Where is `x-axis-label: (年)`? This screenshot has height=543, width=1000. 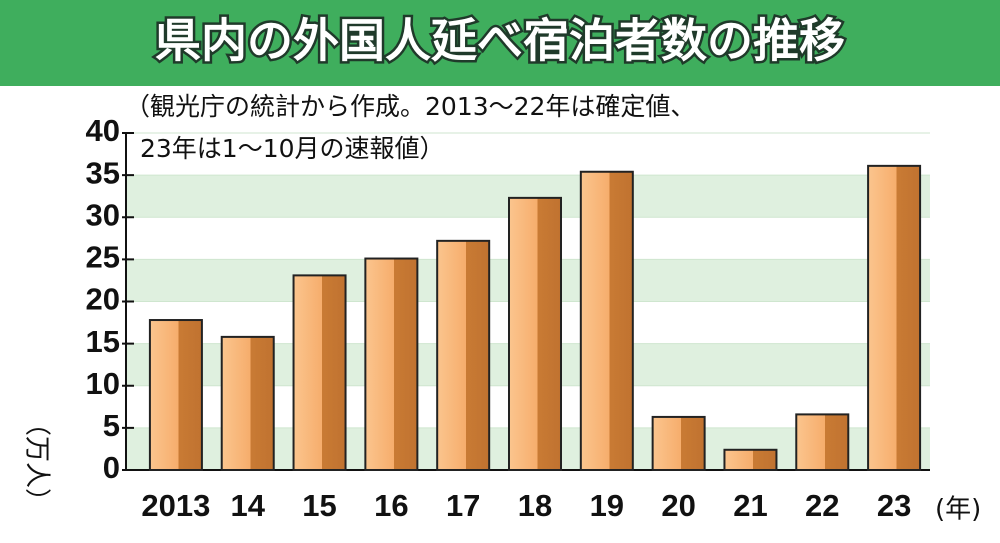
x-axis-label: (年) is located at coordinates (958, 510).